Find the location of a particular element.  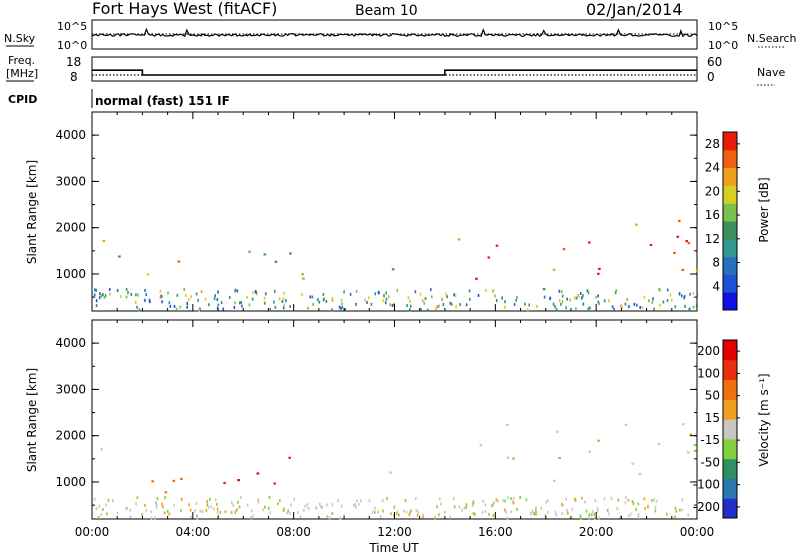

colorbar-tick-label: -200 is located at coordinates (706, 507).